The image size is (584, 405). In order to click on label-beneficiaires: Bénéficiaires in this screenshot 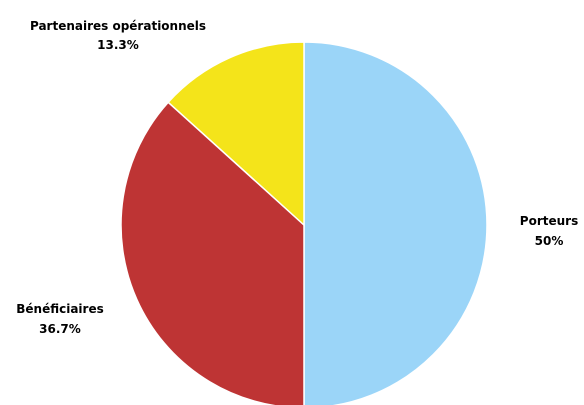, I will do `click(60, 309)`.